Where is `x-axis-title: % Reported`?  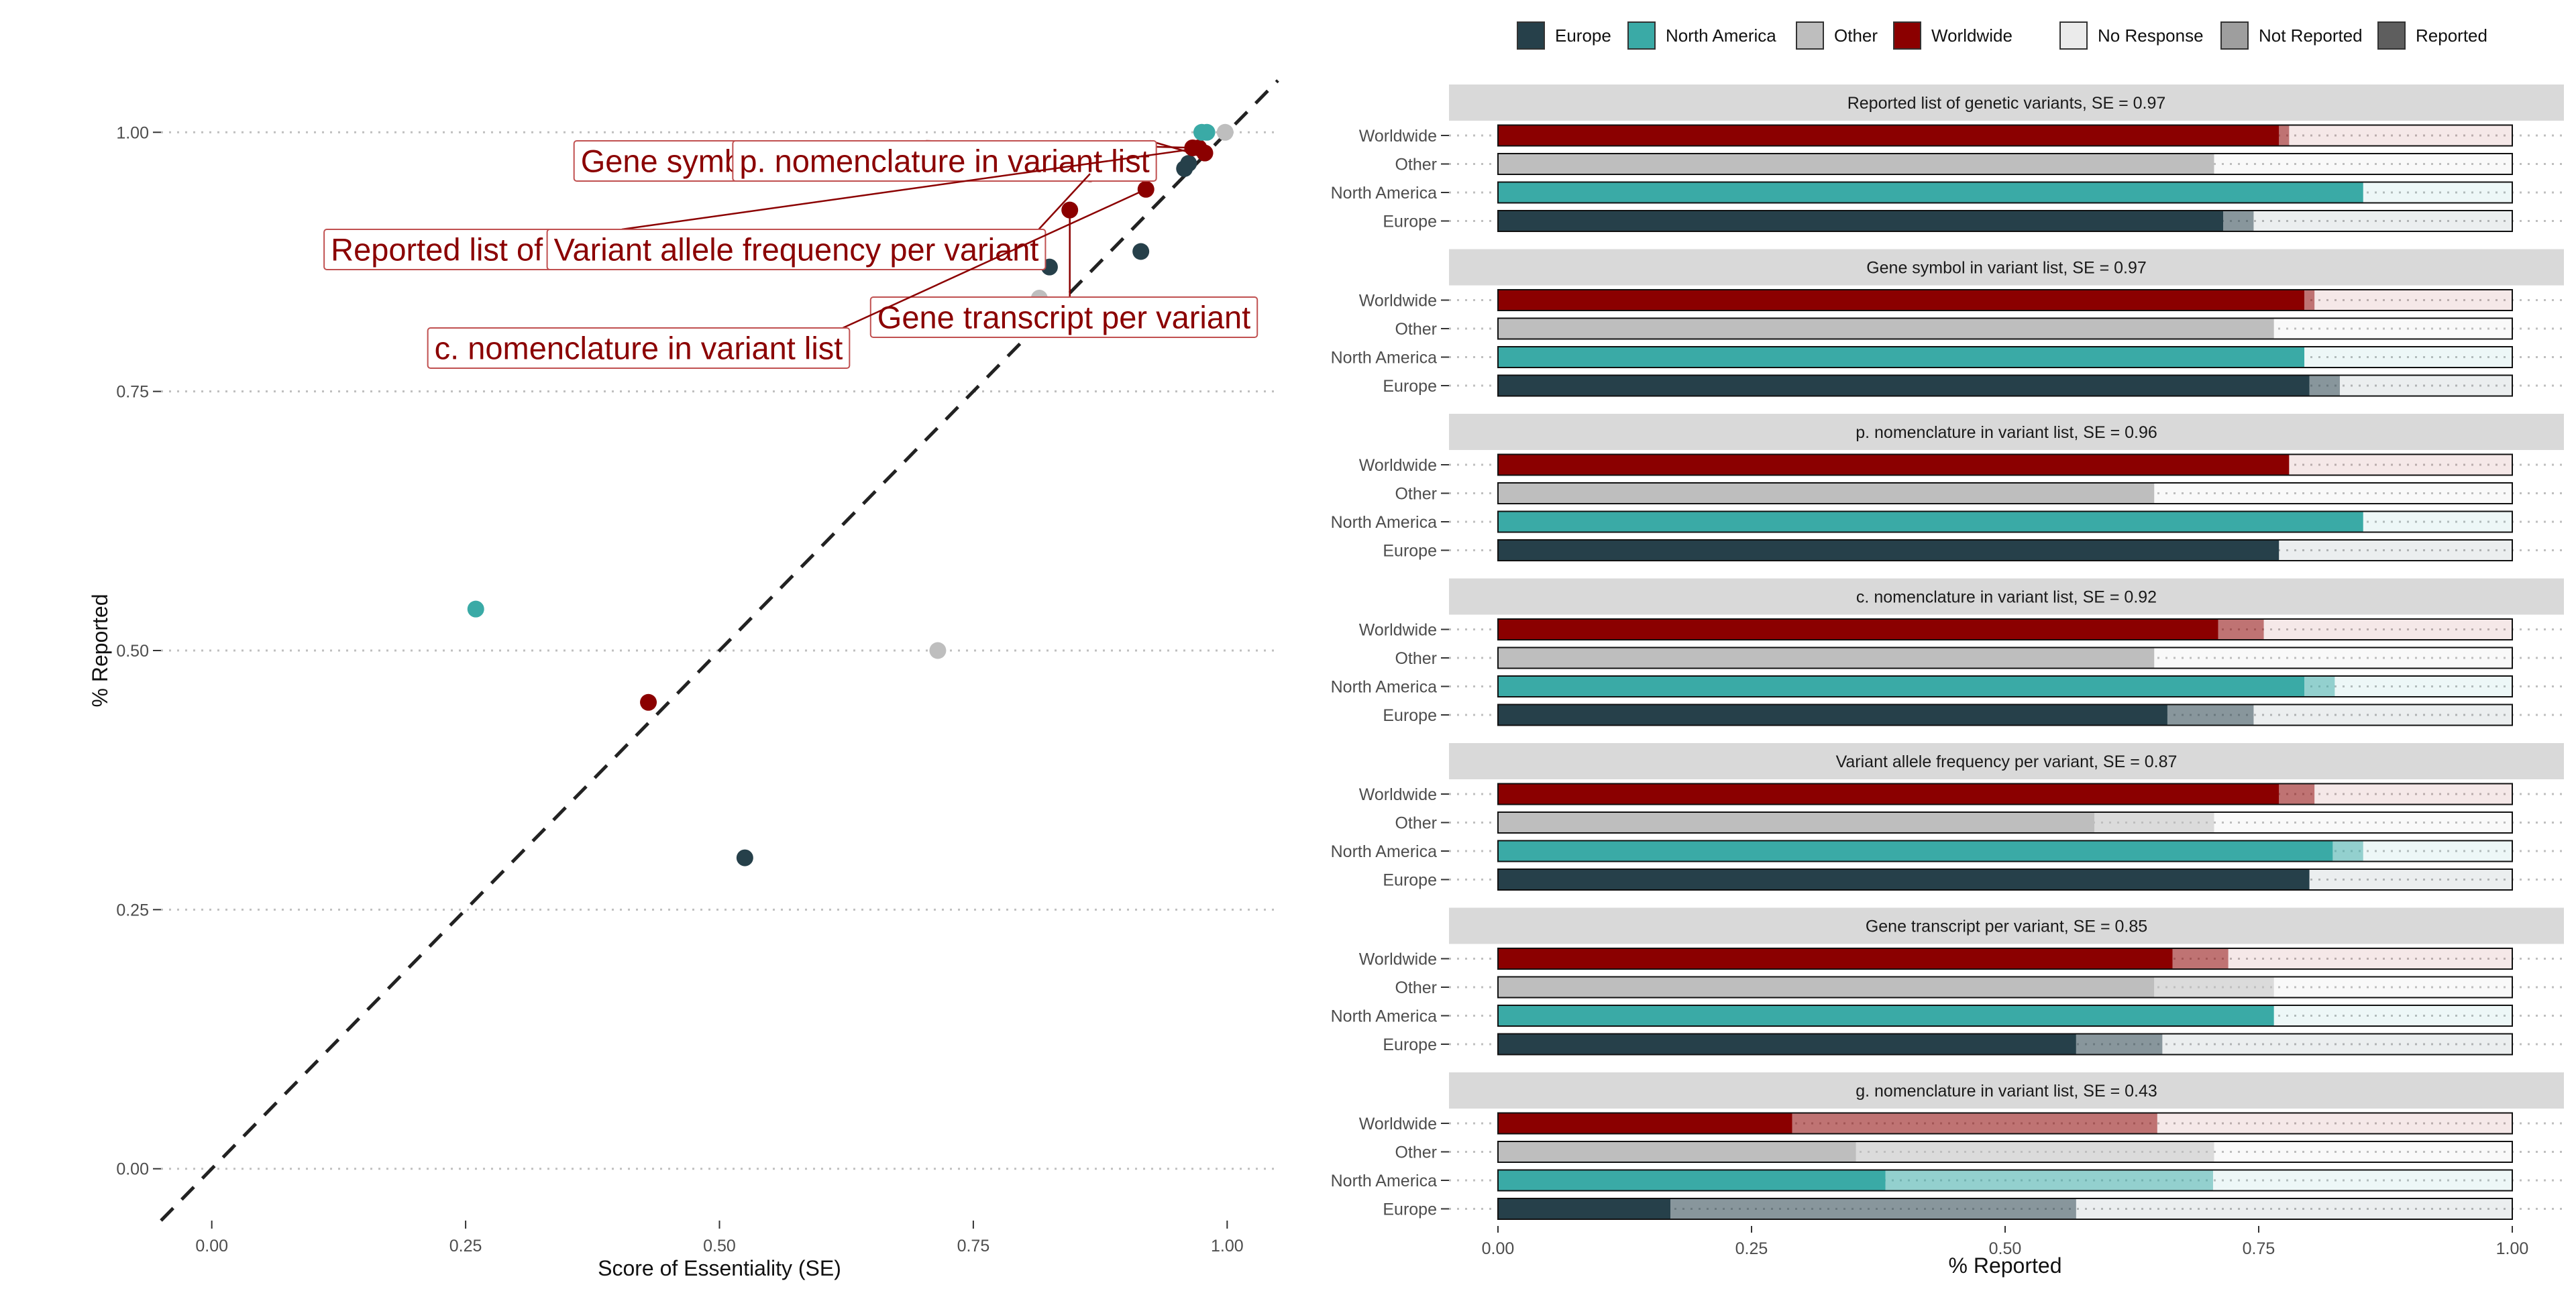 x-axis-title: % Reported is located at coordinates (2005, 1265).